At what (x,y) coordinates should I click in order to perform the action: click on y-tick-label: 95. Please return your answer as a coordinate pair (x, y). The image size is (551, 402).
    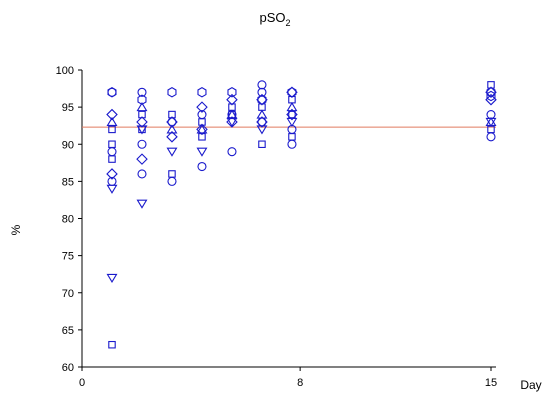
    Looking at the image, I should click on (68, 108).